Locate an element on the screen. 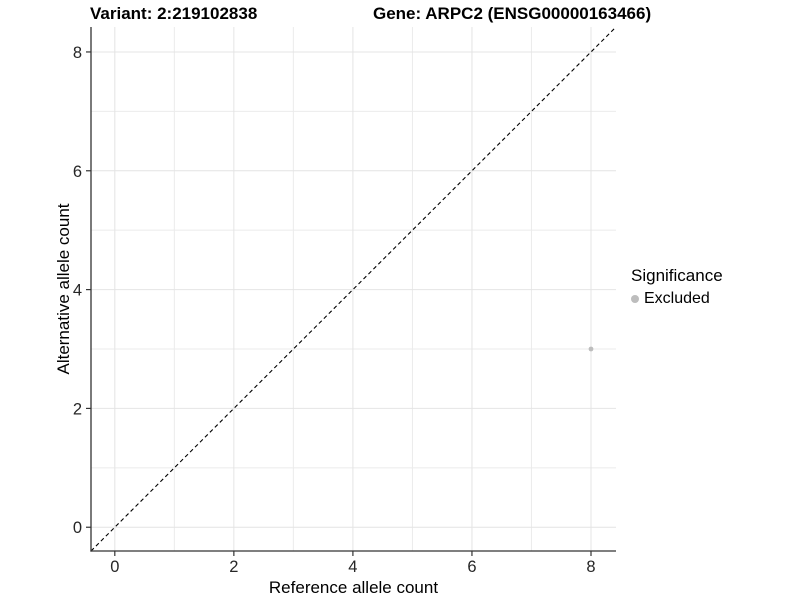 This screenshot has height=600, width=800. x-axis-tick-label: 0 is located at coordinates (114, 567).